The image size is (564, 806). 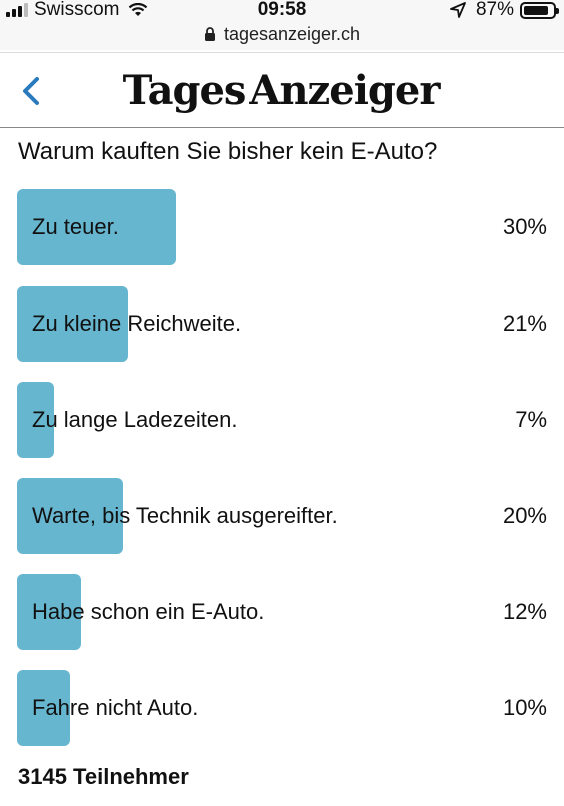 I want to click on status-time: 09:58, so click(x=282, y=10).